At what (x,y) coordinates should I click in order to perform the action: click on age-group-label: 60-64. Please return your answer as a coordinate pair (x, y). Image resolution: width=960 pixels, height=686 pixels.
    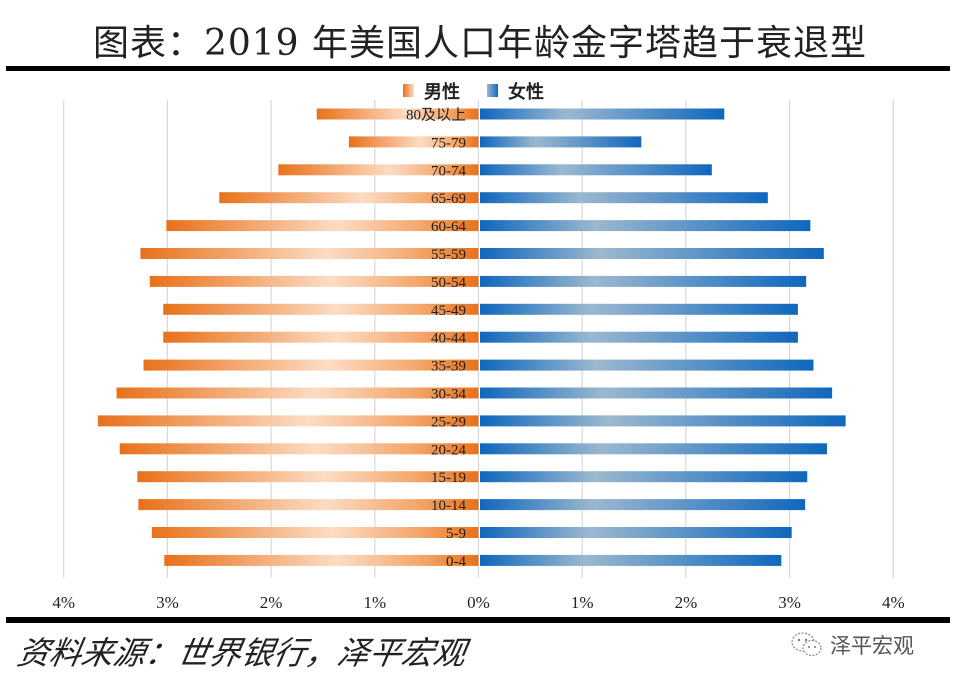
    Looking at the image, I should click on (448, 227).